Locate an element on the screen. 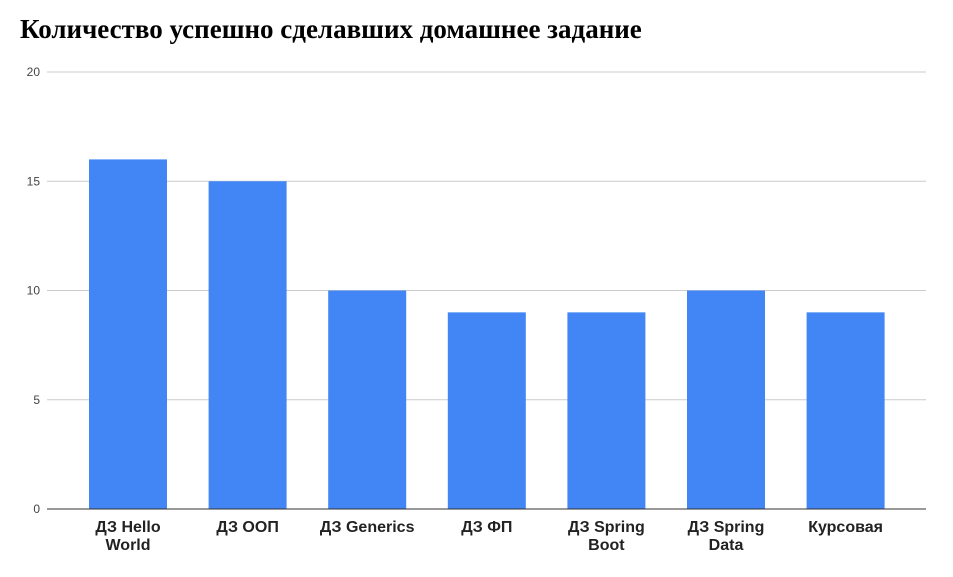 This screenshot has height=577, width=953. y-tick-label: 15 is located at coordinates (34, 181).